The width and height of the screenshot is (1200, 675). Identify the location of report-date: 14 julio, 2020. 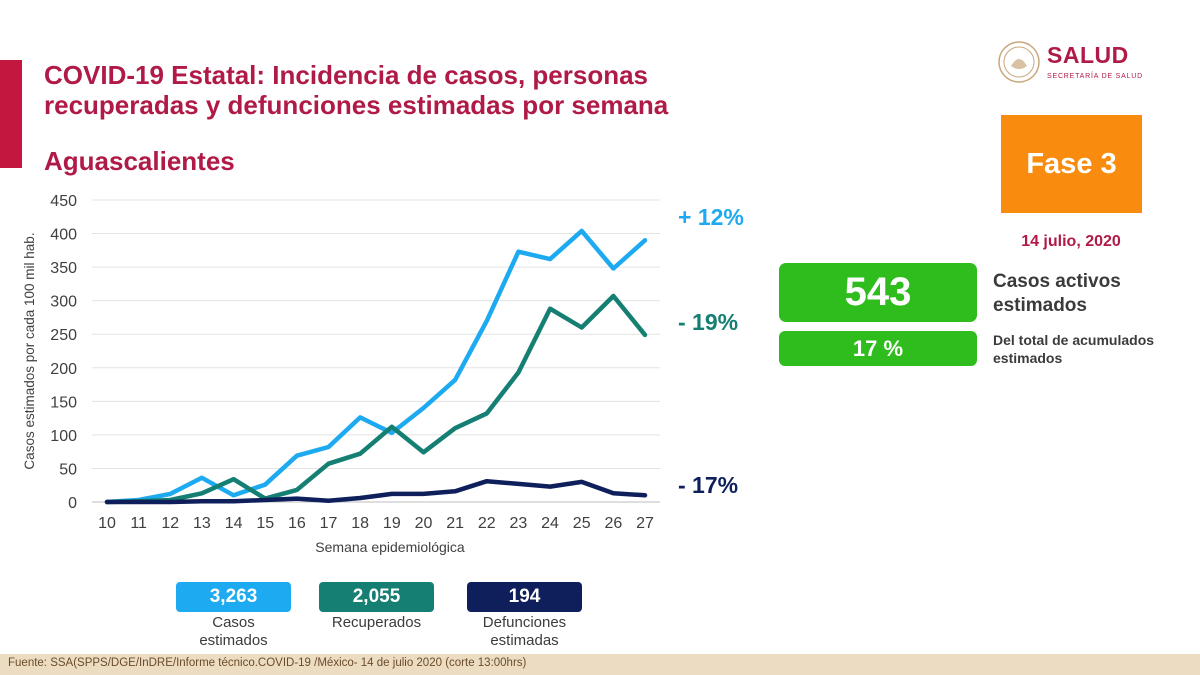
(1071, 241).